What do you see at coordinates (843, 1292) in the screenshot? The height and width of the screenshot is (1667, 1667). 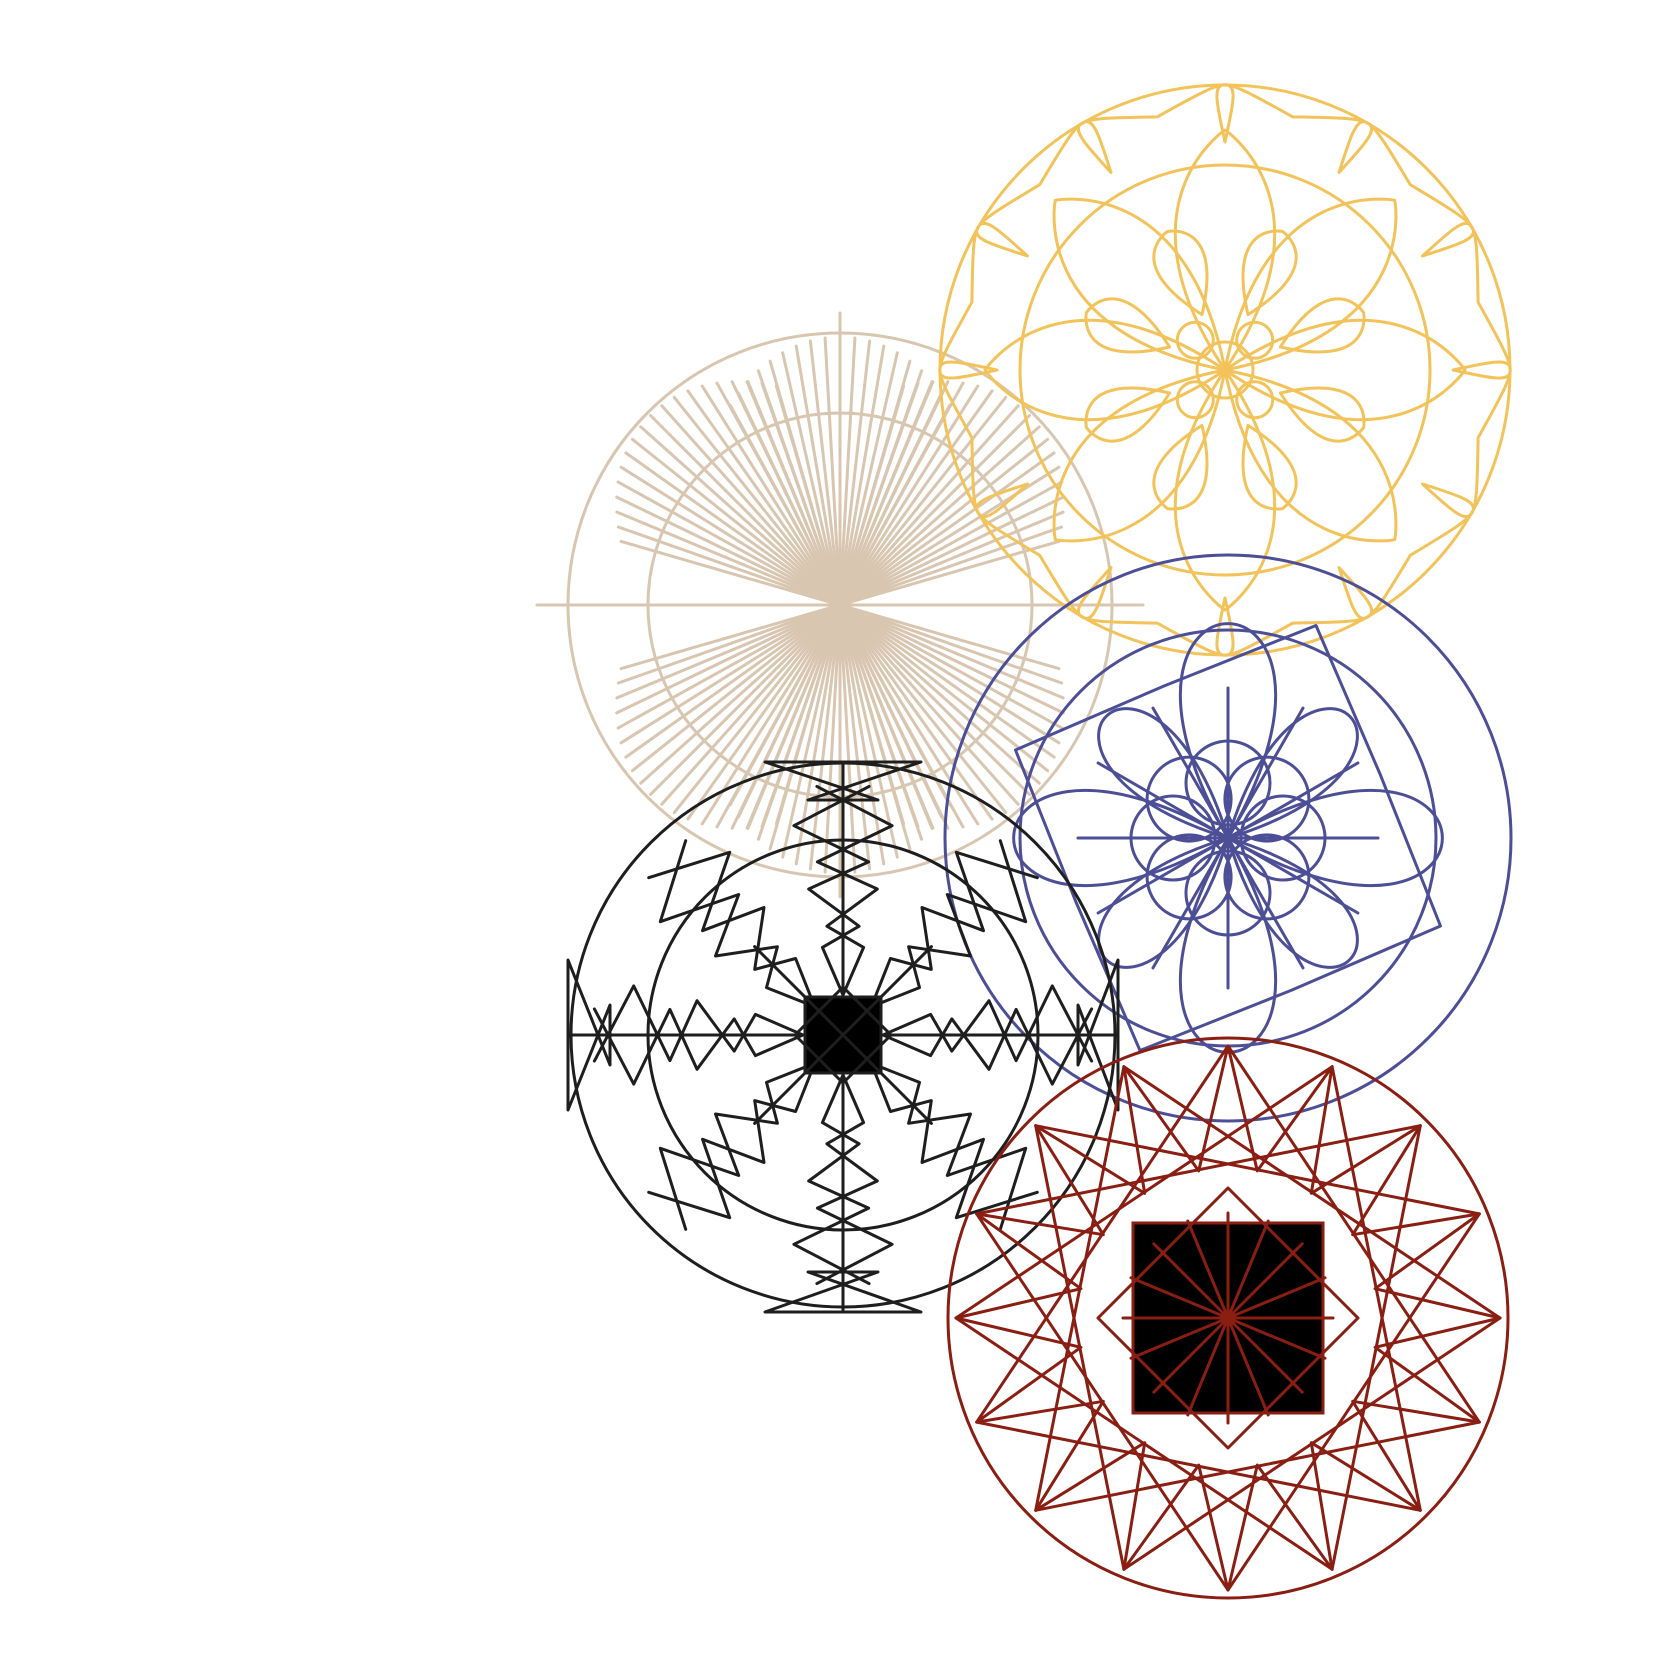 I see `arrow-cap-bottom` at bounding box center [843, 1292].